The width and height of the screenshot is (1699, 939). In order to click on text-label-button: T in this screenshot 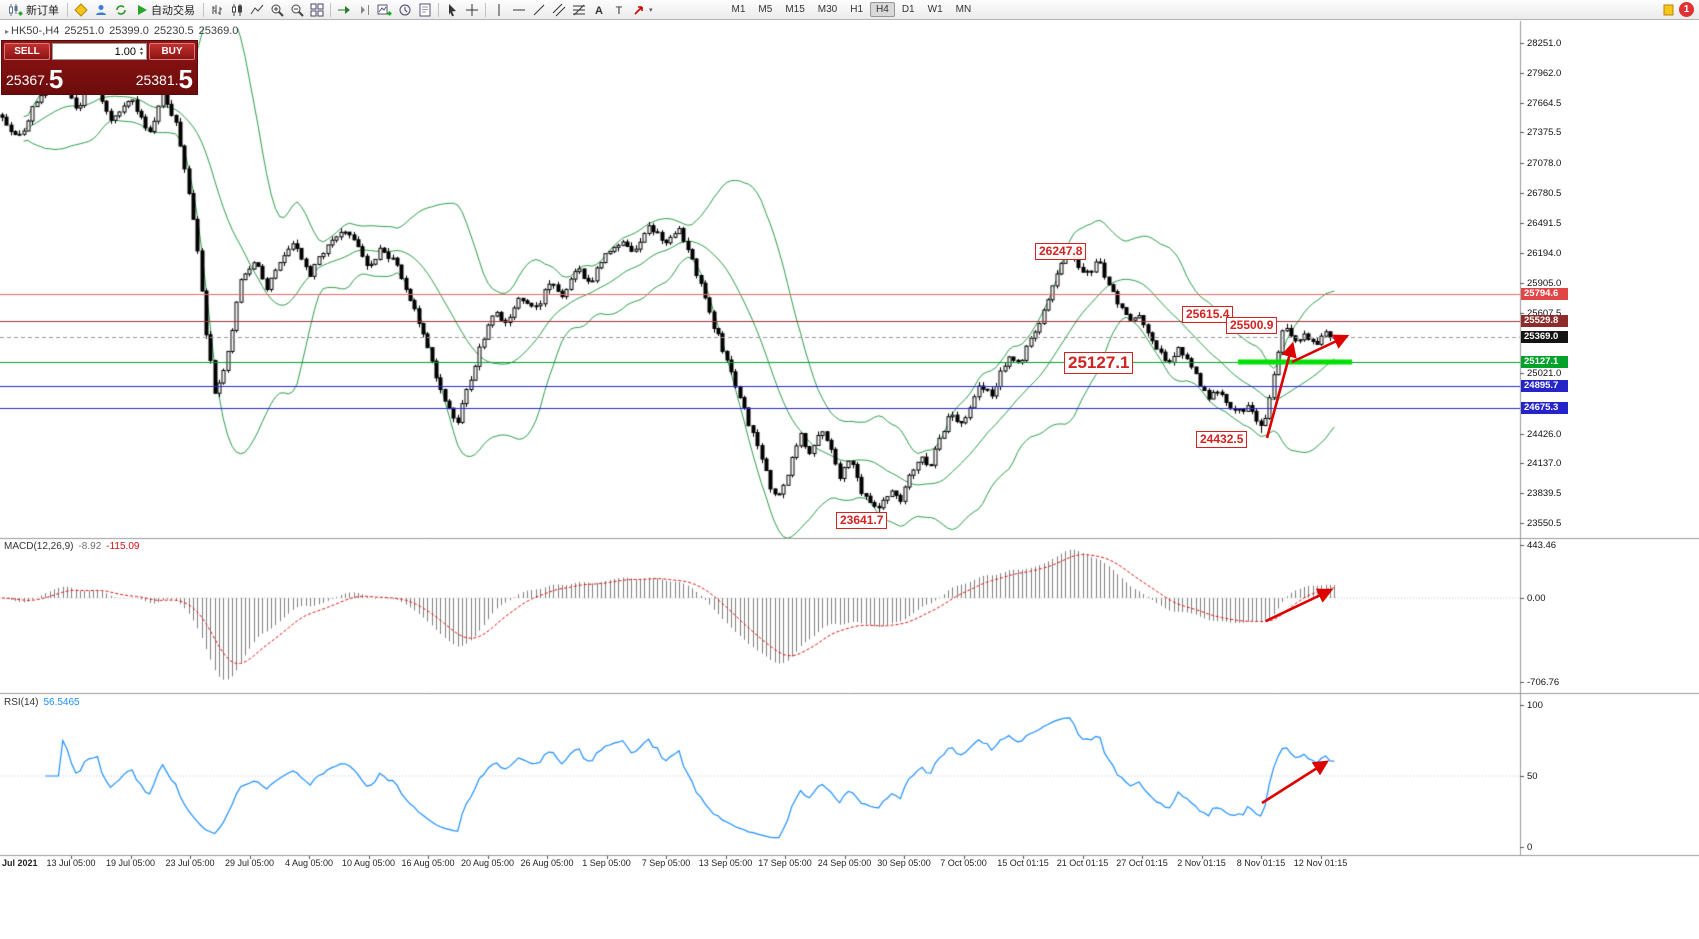, I will do `click(619, 9)`.